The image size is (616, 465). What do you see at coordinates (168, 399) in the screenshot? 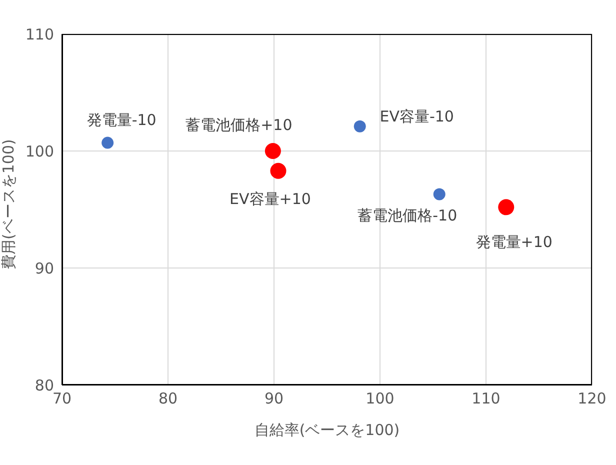
I see `x-tick-label: 80` at bounding box center [168, 399].